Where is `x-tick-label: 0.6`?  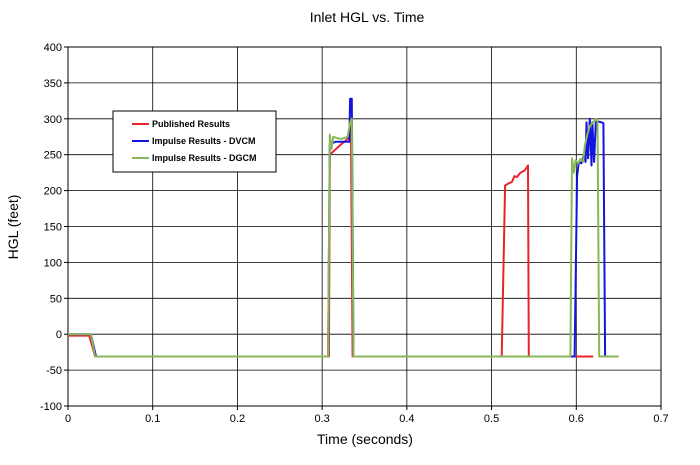 x-tick-label: 0.6 is located at coordinates (576, 419).